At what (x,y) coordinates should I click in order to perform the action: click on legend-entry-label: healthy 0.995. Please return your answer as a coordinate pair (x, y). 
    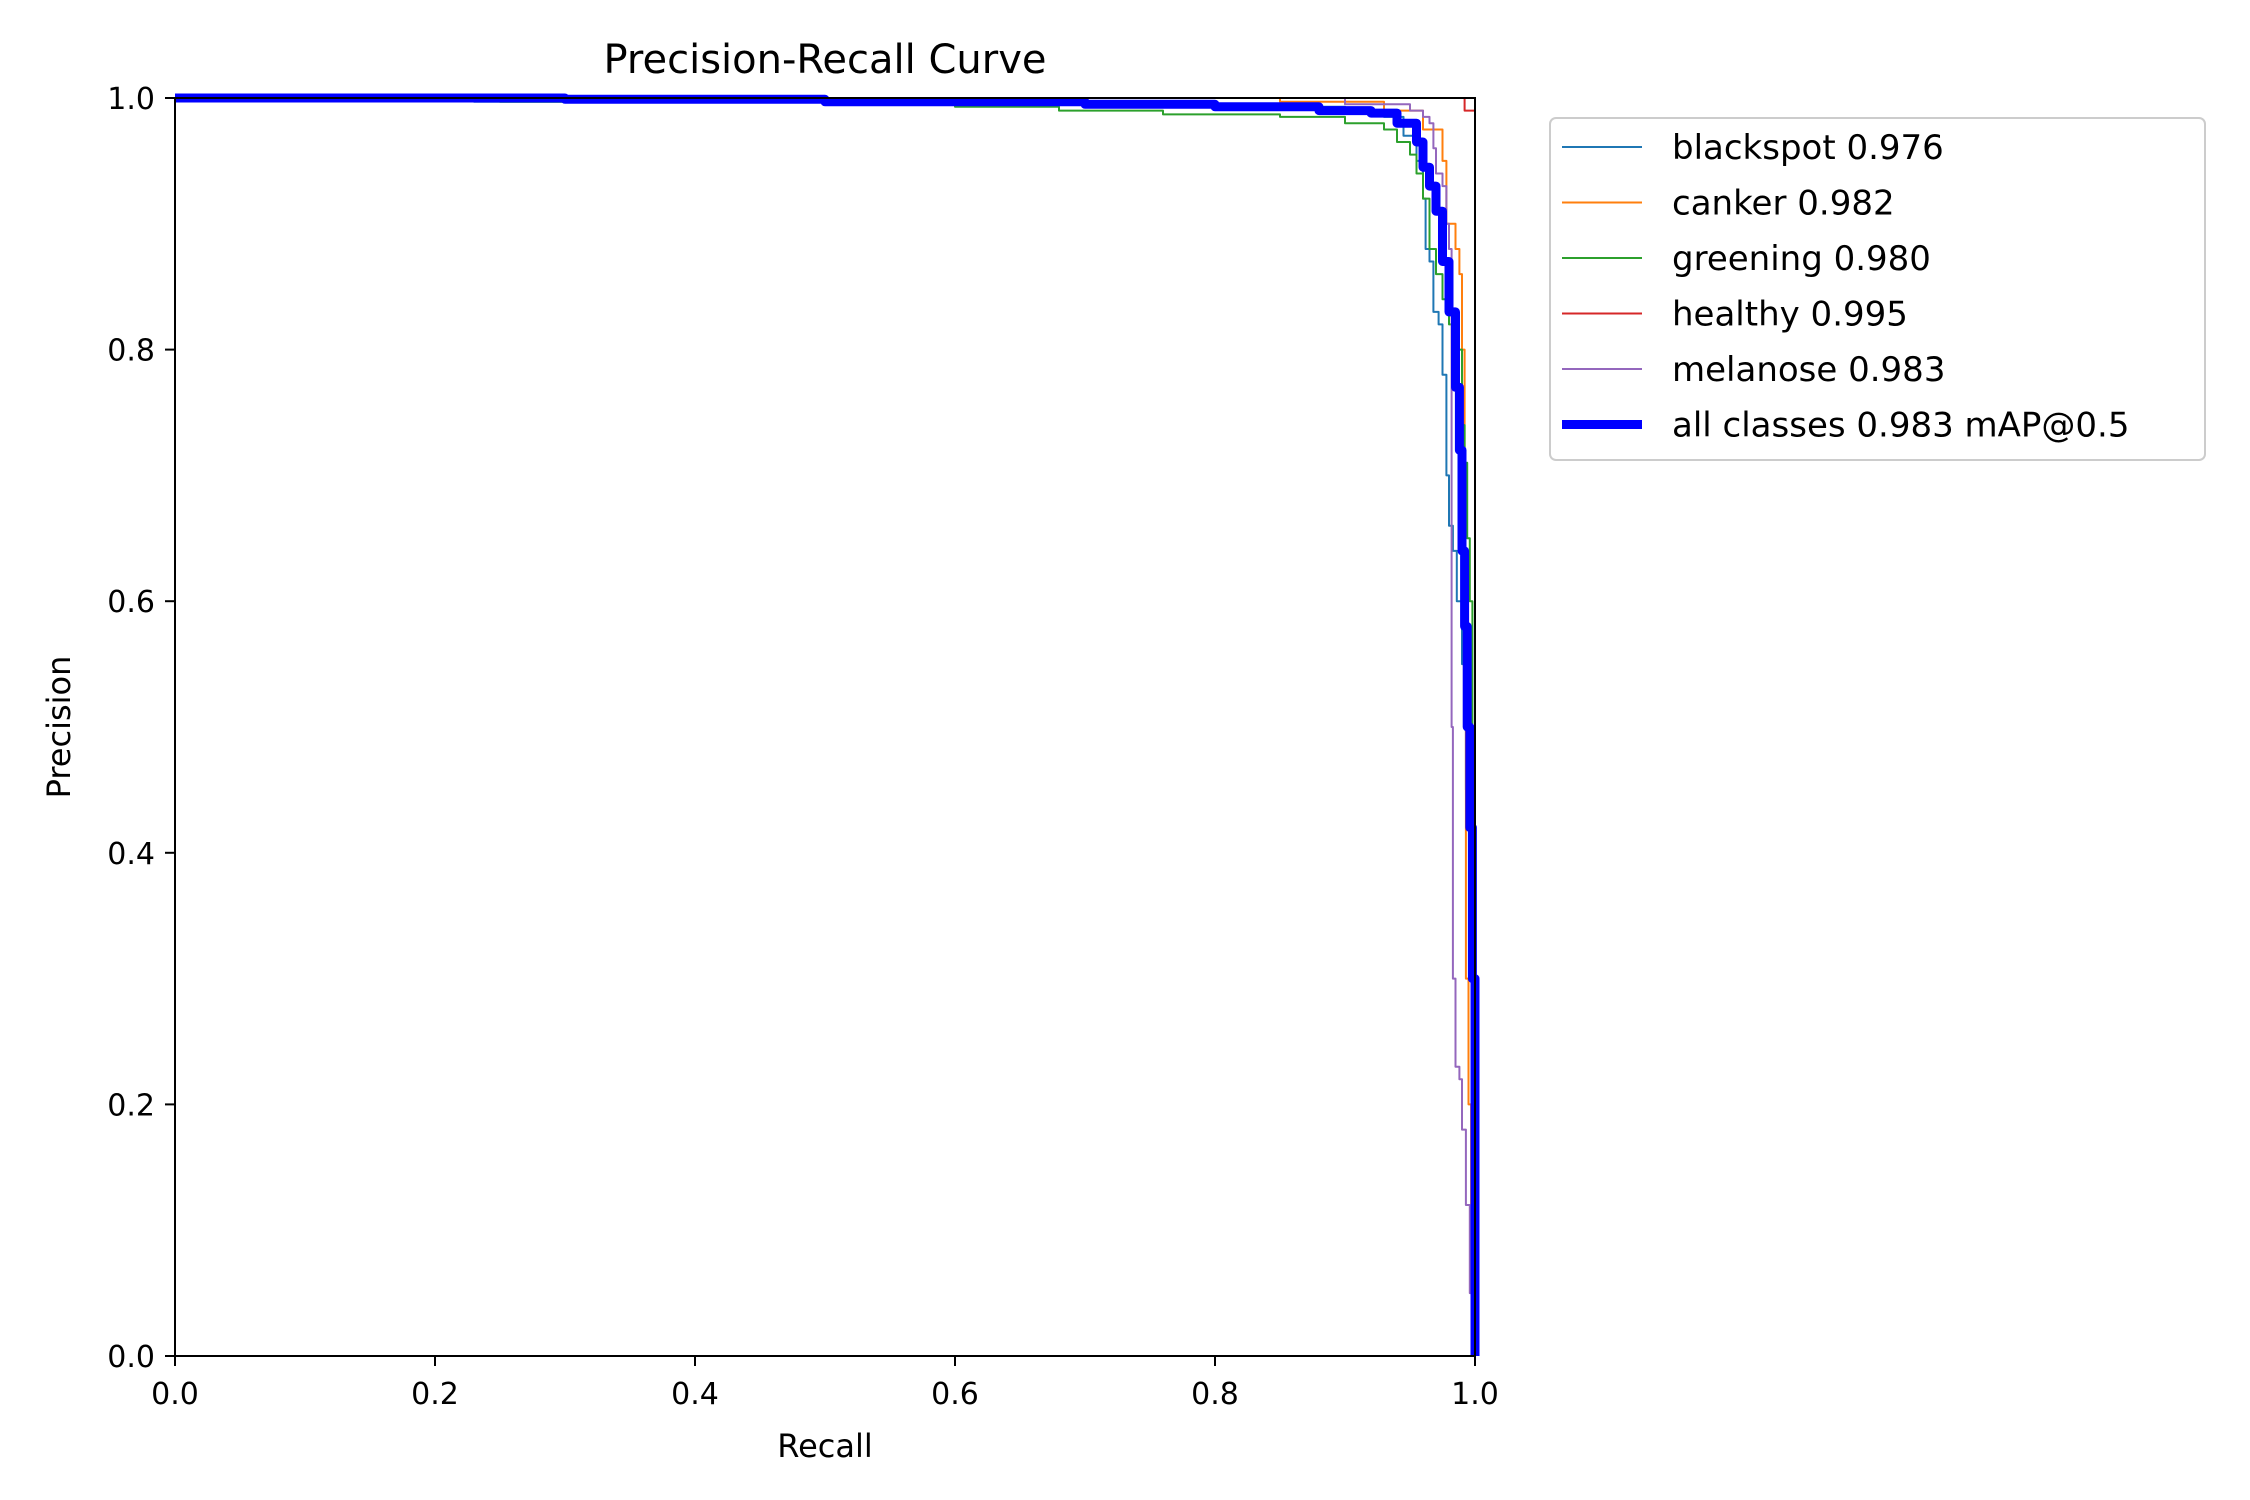
    Looking at the image, I should click on (1790, 315).